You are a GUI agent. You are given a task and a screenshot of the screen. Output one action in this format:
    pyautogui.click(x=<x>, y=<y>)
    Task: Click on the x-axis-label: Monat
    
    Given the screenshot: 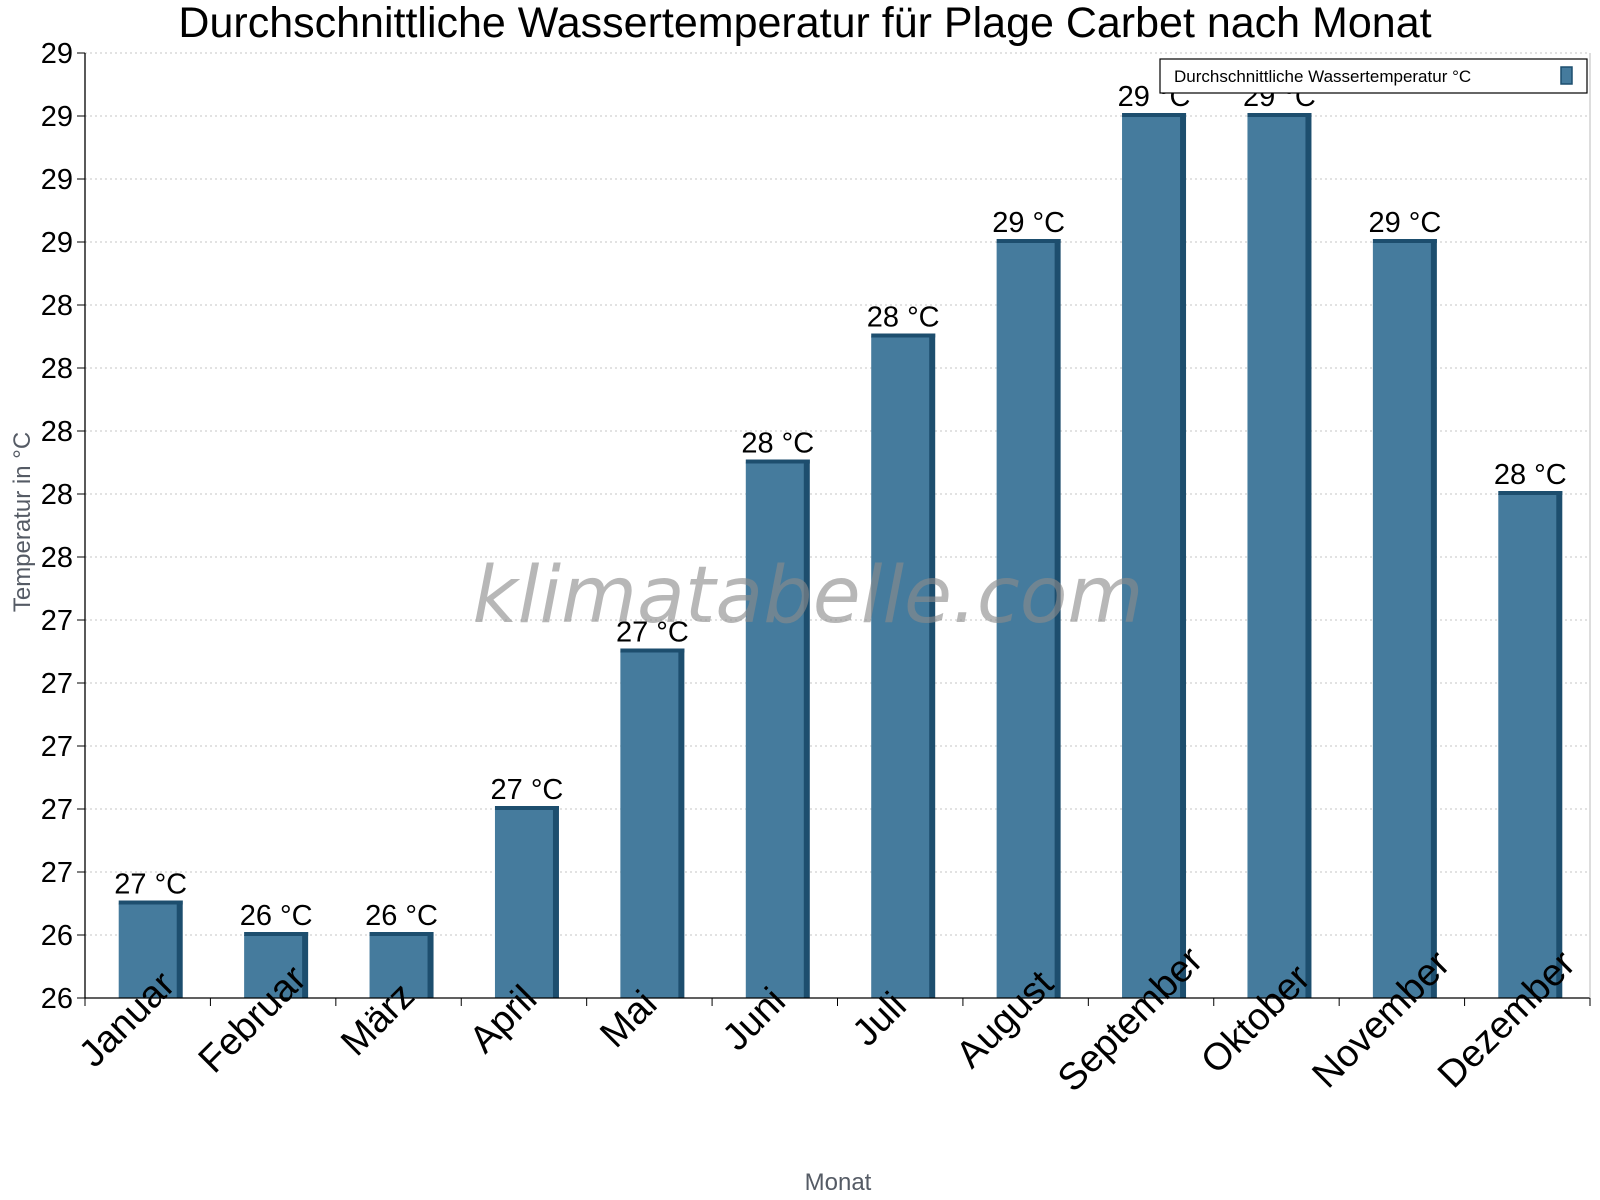 What is the action you would take?
    pyautogui.click(x=838, y=1182)
    